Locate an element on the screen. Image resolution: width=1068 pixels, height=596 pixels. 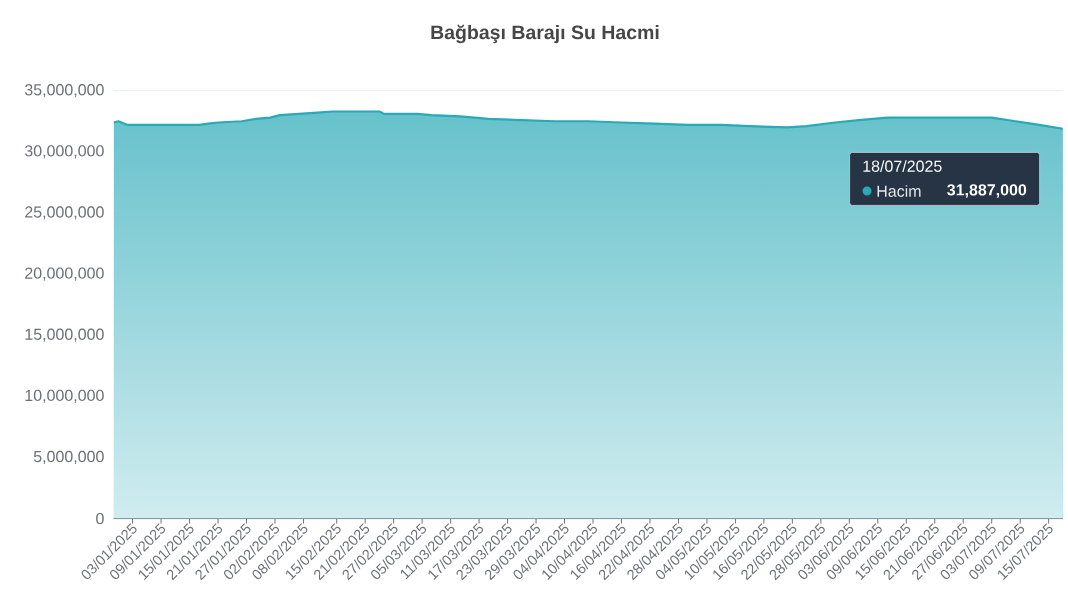
y-tick-label: 35,000,000 is located at coordinates (64, 91).